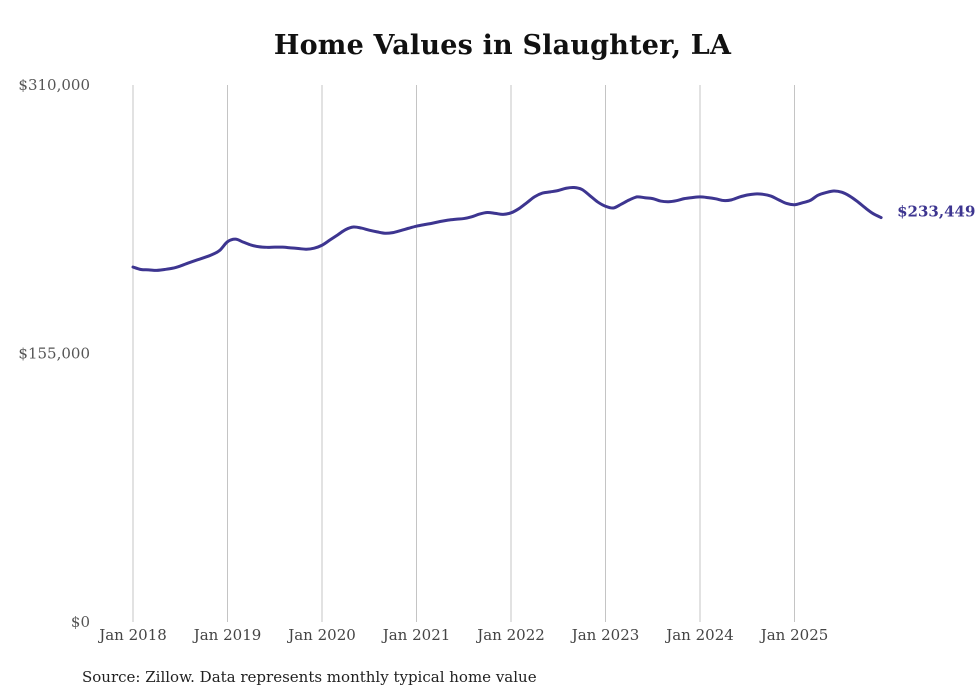 This screenshot has height=699, width=980. Describe the element at coordinates (80, 622) in the screenshot. I see `y-tick-label: $0` at that location.